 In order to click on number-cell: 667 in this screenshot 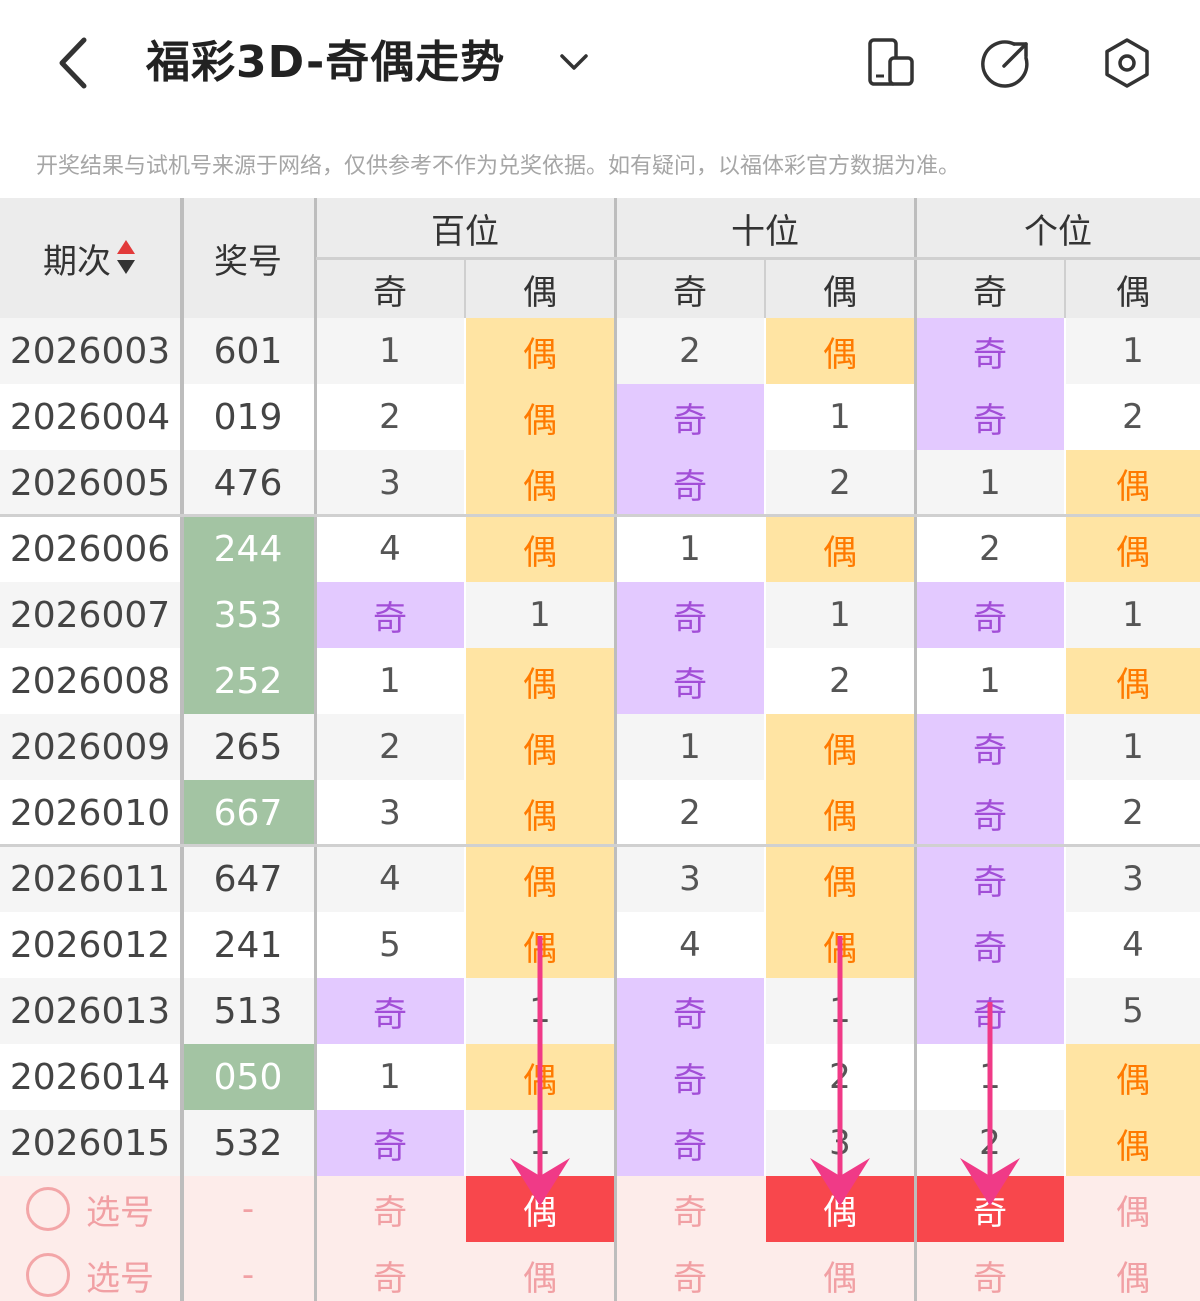, I will do `click(248, 813)`.